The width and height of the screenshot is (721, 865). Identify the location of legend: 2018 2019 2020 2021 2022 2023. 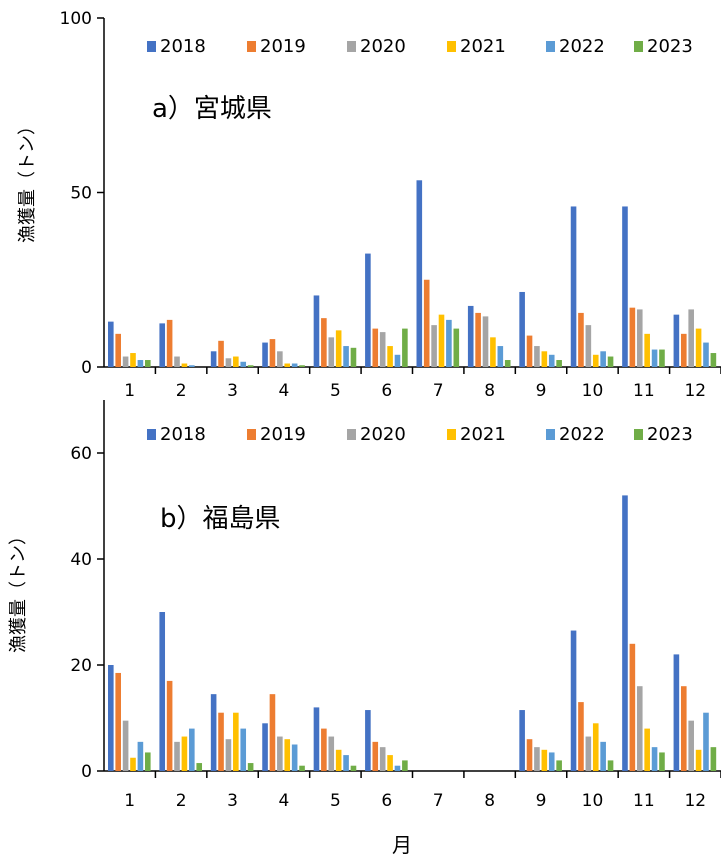
(420, 434).